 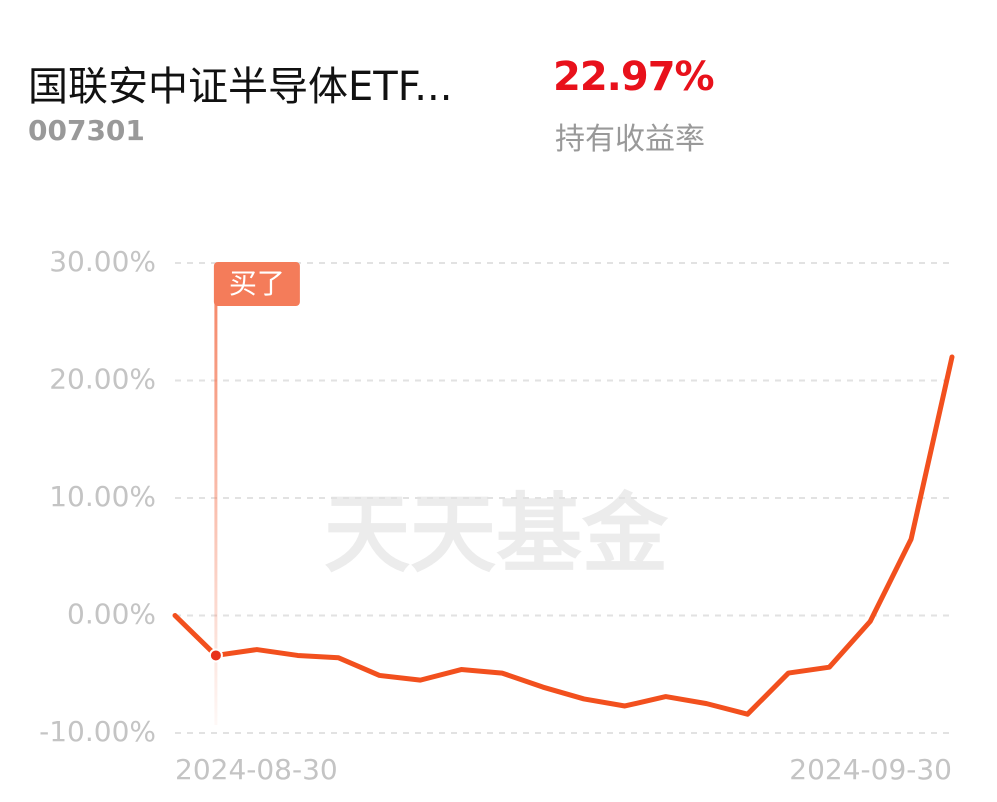 What do you see at coordinates (111, 614) in the screenshot?
I see `y-tick-label: 0.00%` at bounding box center [111, 614].